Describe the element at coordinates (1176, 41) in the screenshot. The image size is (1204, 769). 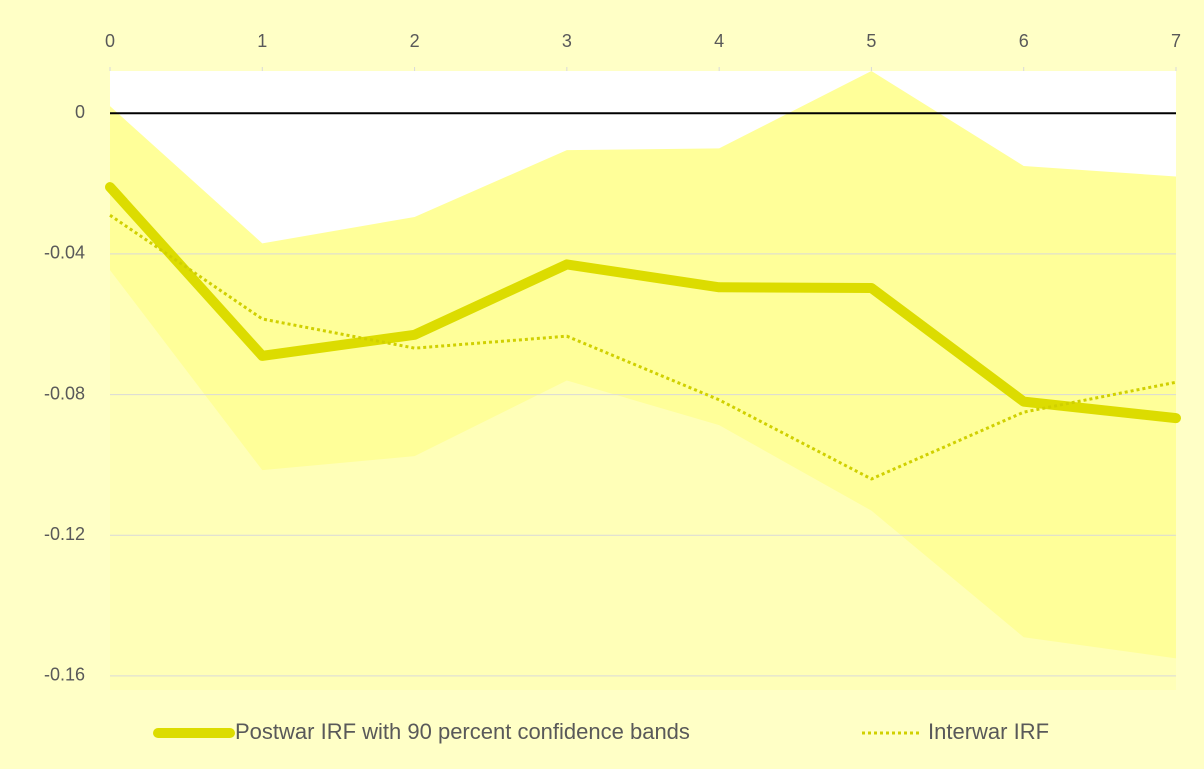
I see `x-tick-label: 7` at that location.